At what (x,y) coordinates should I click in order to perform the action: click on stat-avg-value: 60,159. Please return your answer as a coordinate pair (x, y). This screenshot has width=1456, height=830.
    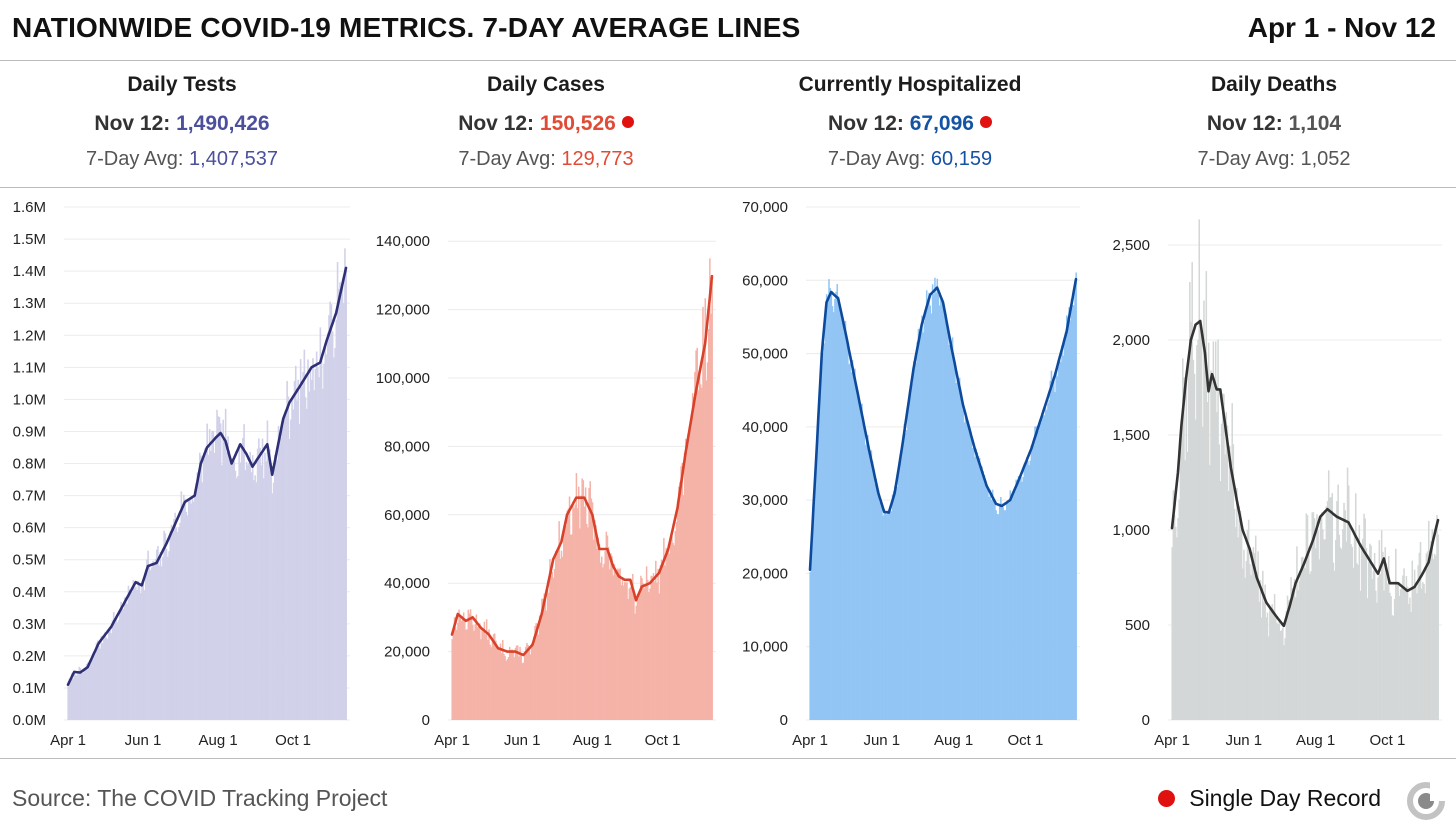
    Looking at the image, I should click on (961, 159).